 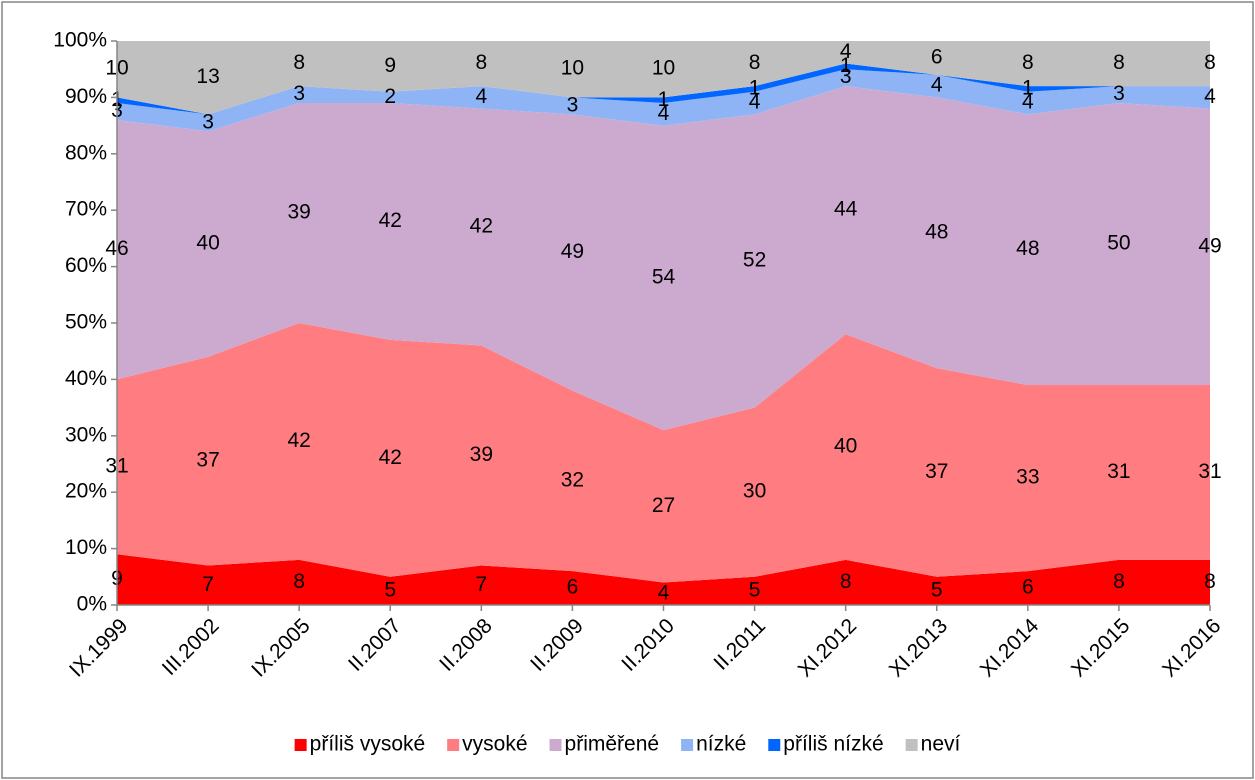 I want to click on y-tick-label: 20%, so click(x=86, y=491).